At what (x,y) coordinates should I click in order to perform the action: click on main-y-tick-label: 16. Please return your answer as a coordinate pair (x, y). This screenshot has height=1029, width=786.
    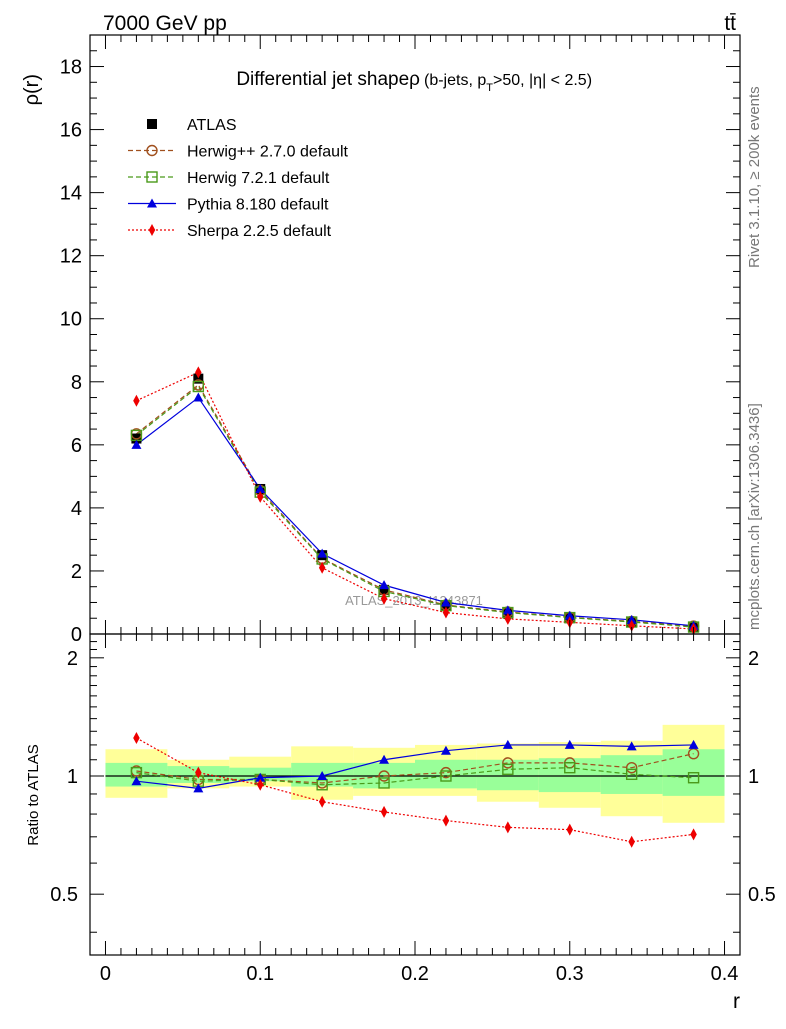
    Looking at the image, I should click on (71, 131).